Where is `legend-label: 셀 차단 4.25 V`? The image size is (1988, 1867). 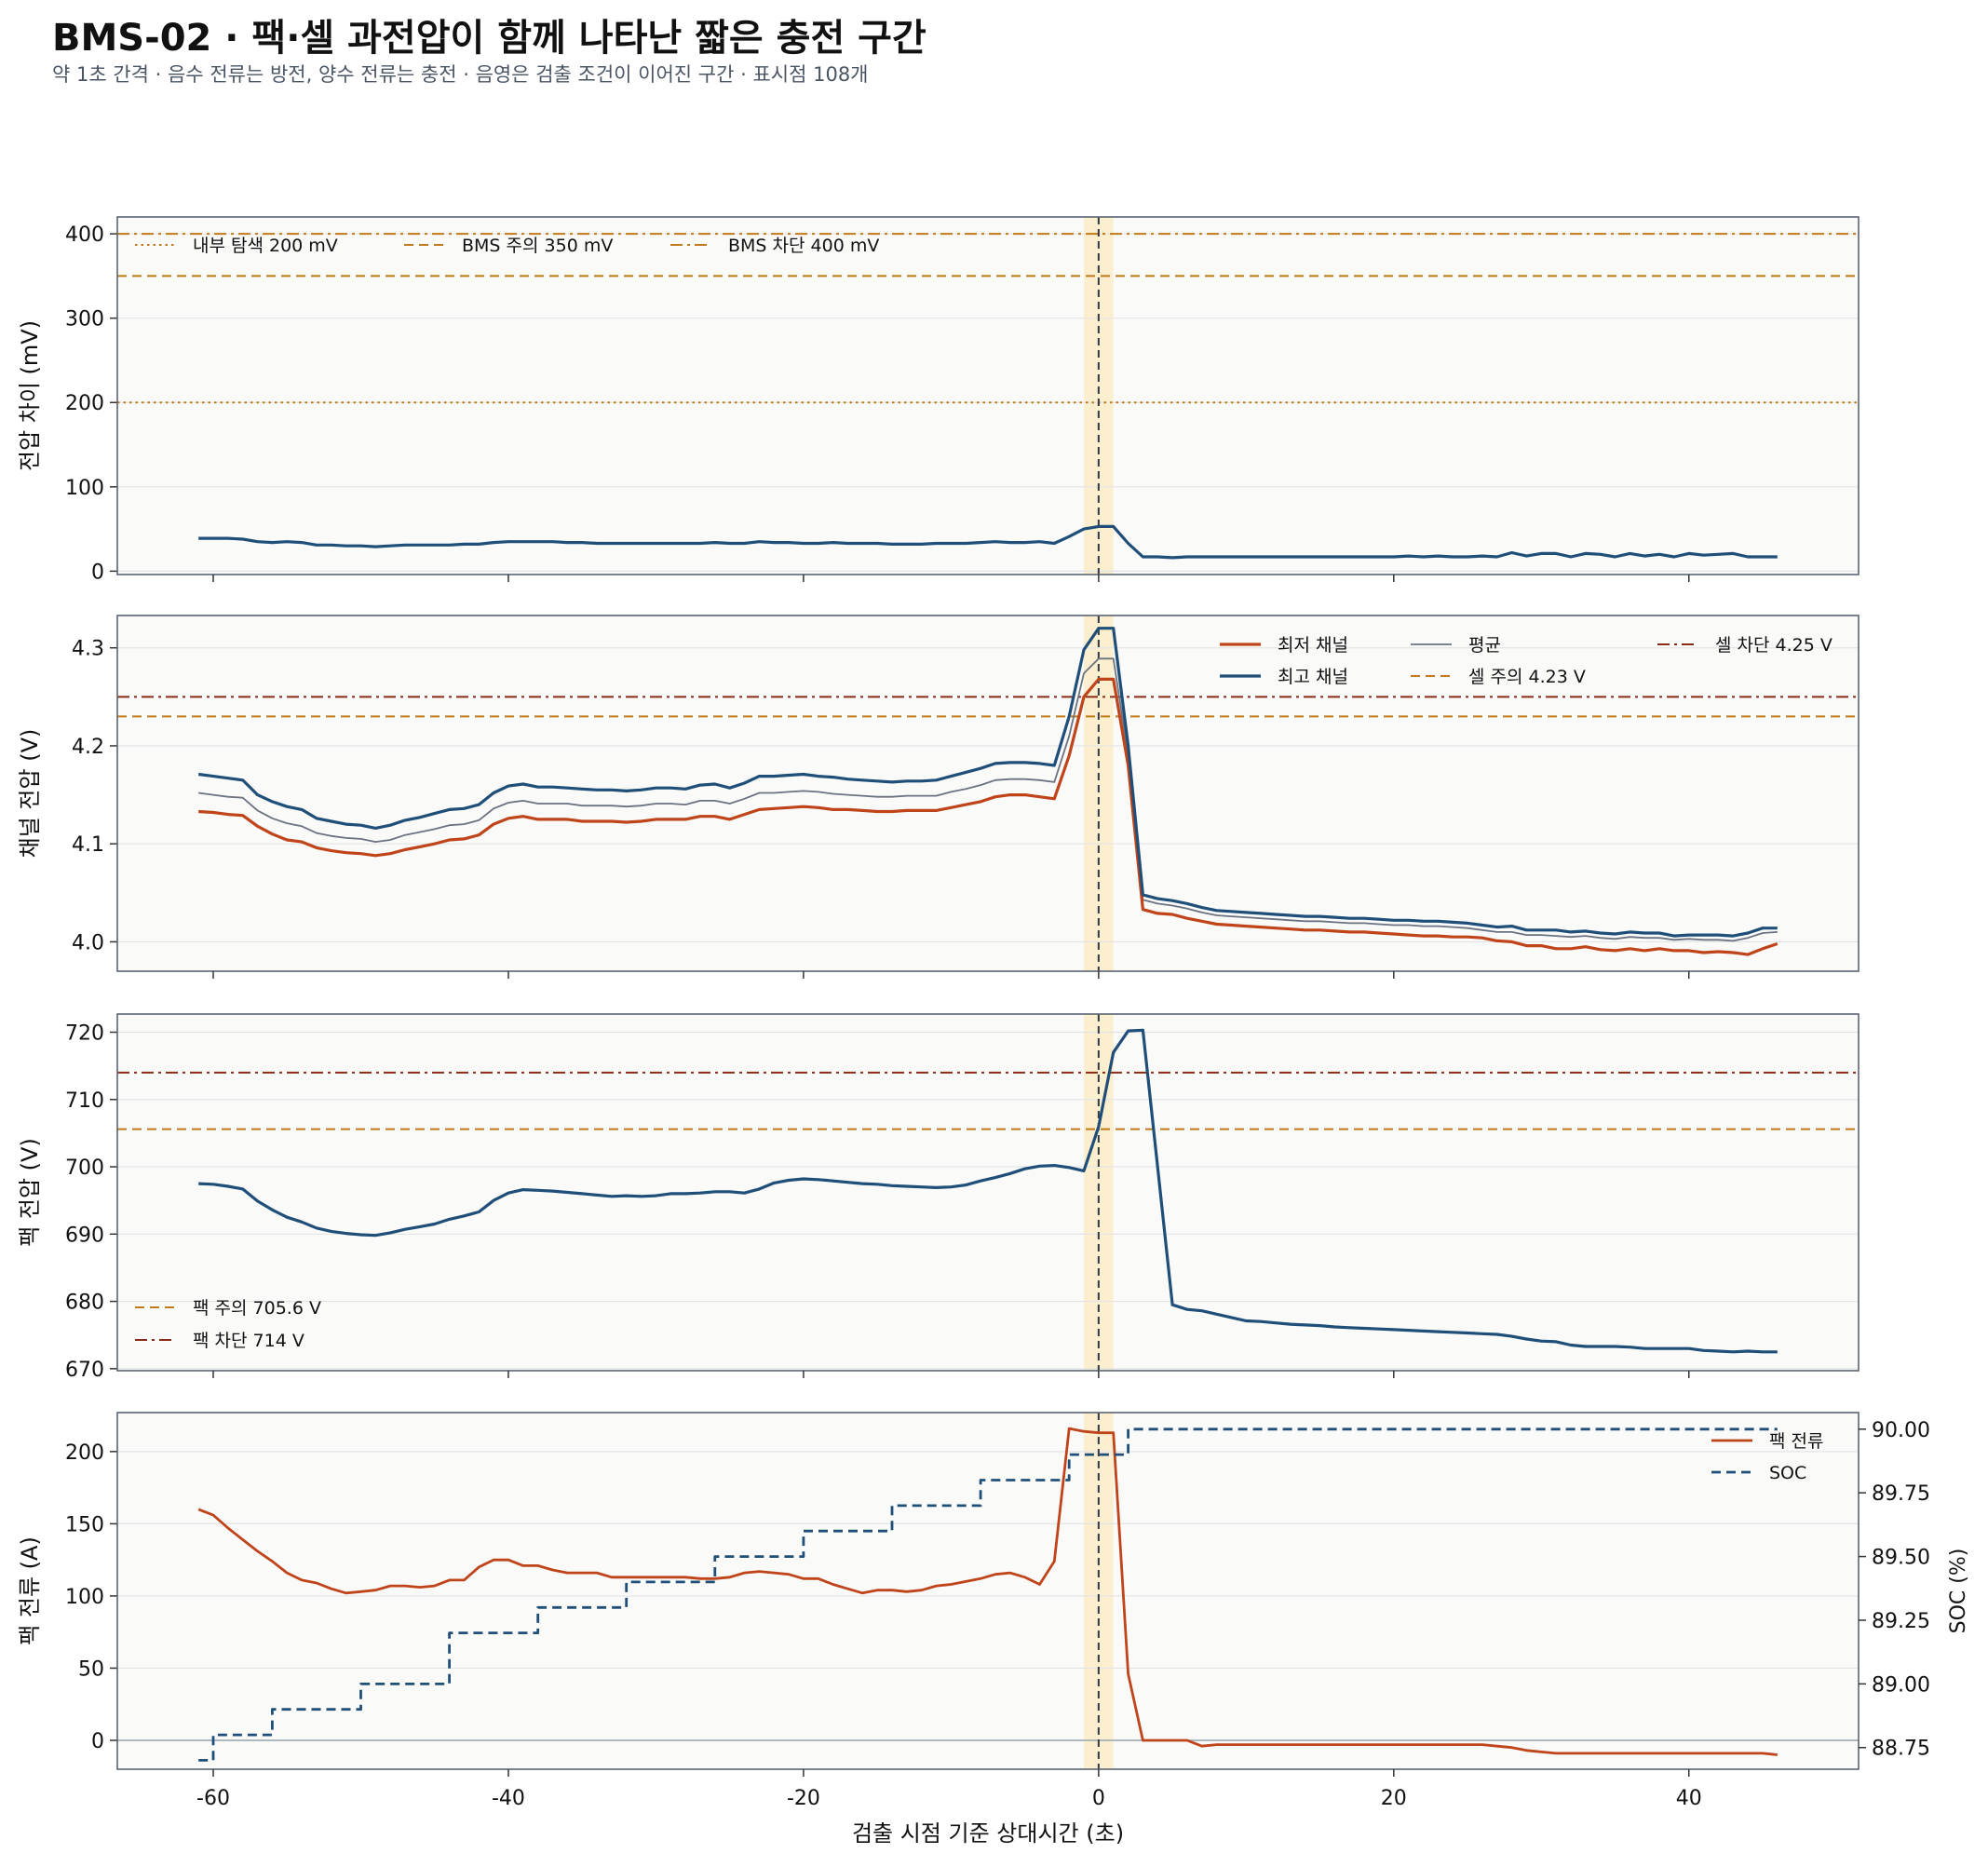 legend-label: 셀 차단 4.25 V is located at coordinates (1773, 645).